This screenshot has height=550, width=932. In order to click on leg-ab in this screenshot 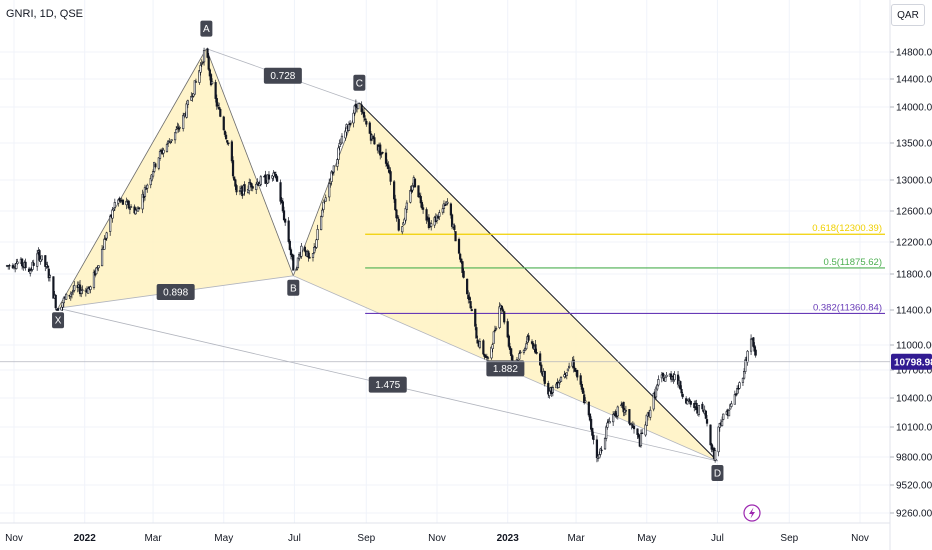, I will do `click(250, 162)`.